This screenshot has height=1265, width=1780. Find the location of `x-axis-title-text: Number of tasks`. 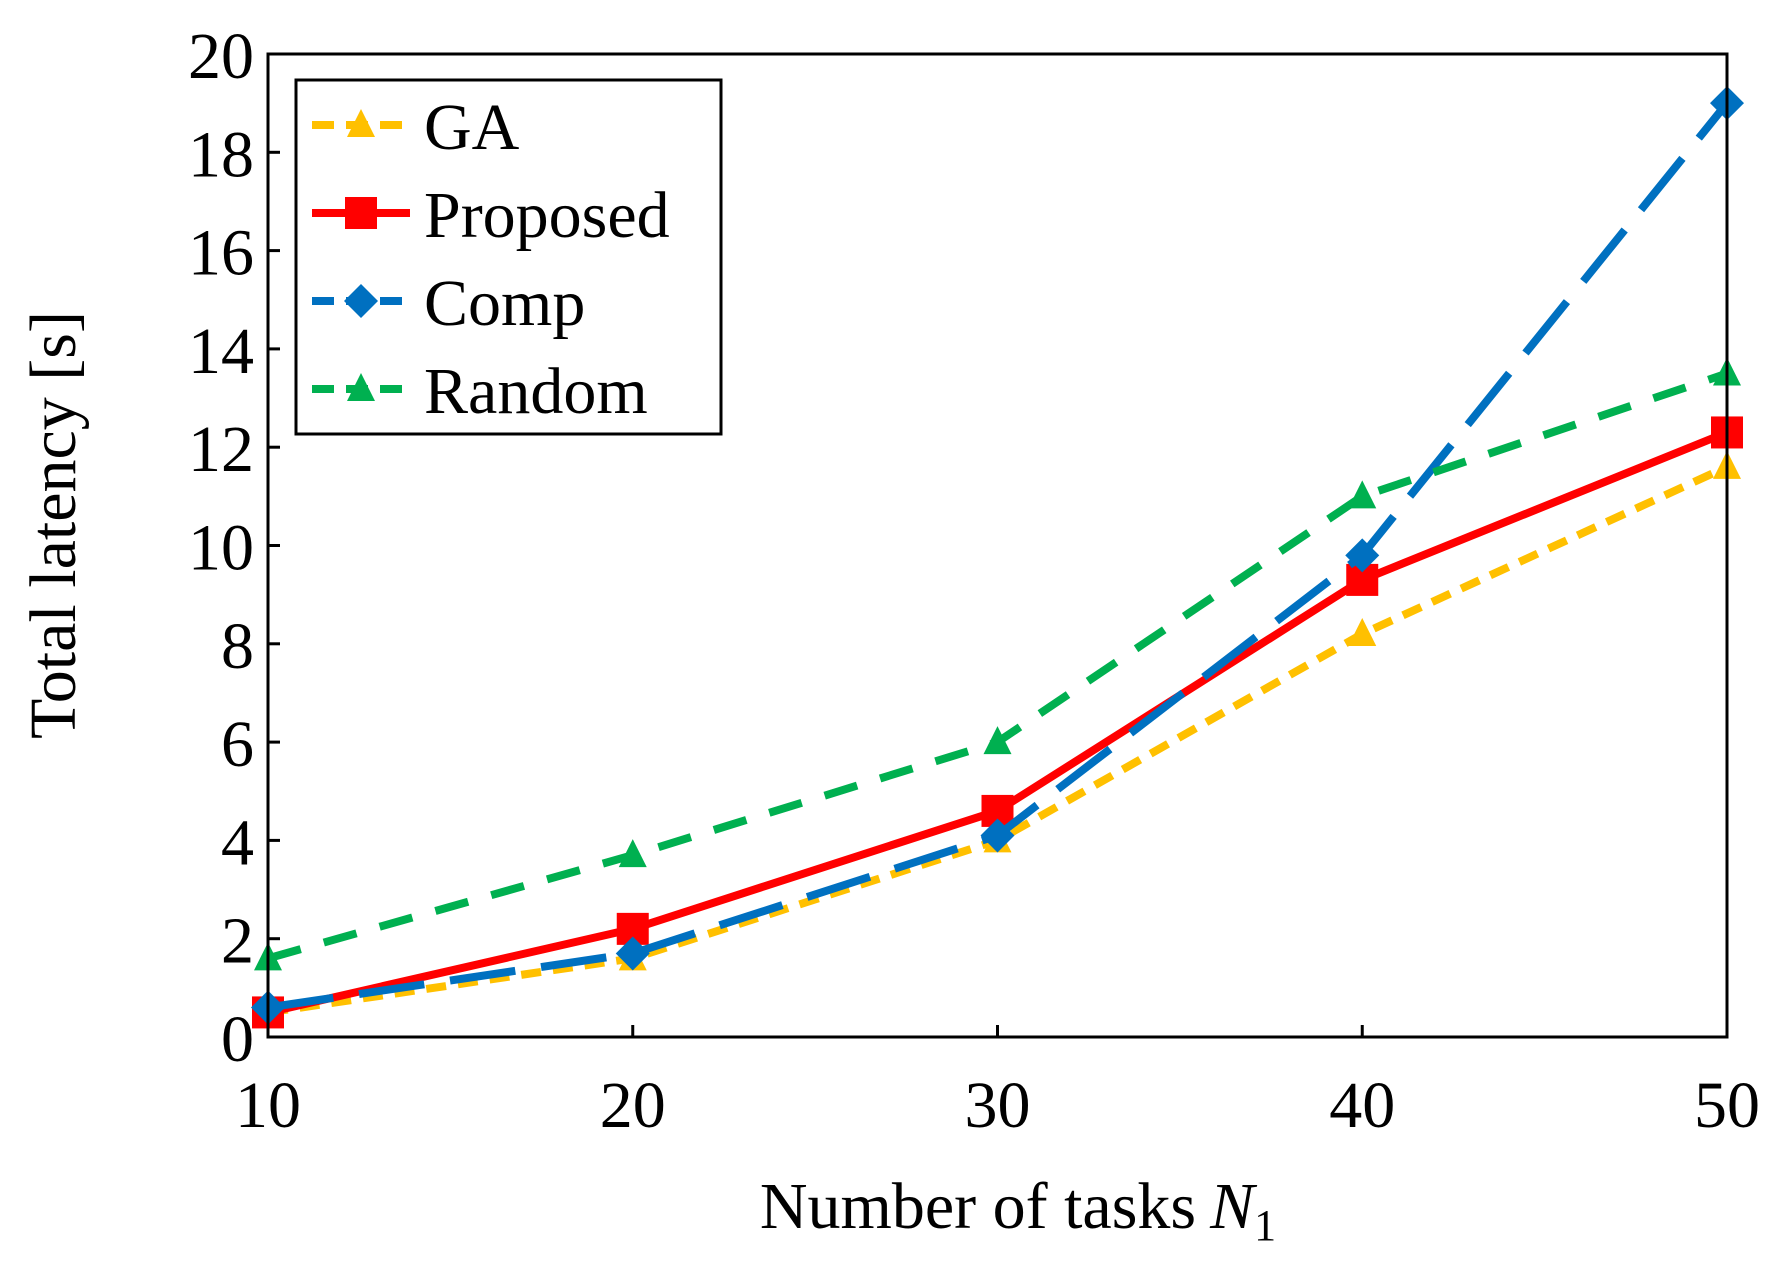

x-axis-title-text: Number of tasks is located at coordinates (978, 1206).